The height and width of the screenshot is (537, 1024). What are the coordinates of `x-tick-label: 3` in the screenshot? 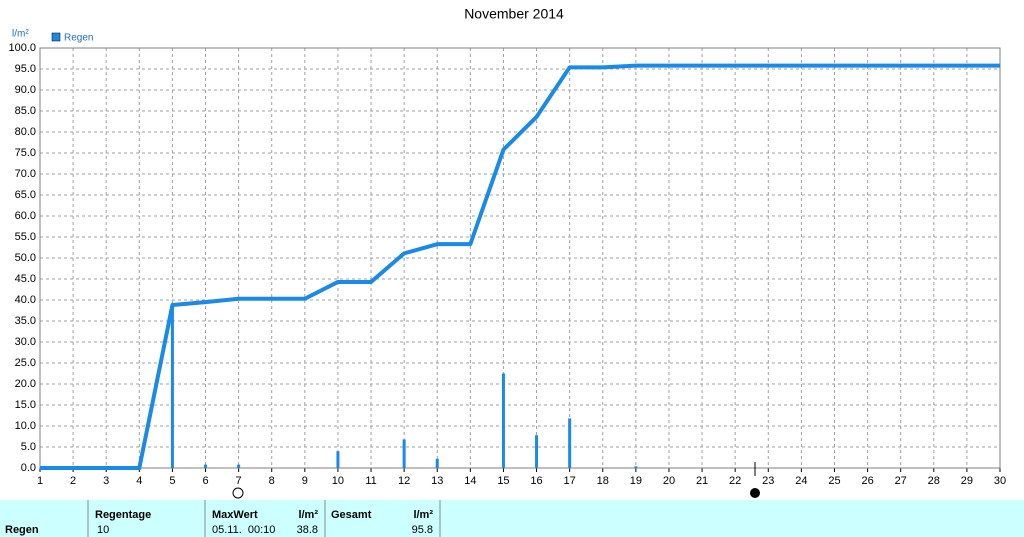 It's located at (106, 481).